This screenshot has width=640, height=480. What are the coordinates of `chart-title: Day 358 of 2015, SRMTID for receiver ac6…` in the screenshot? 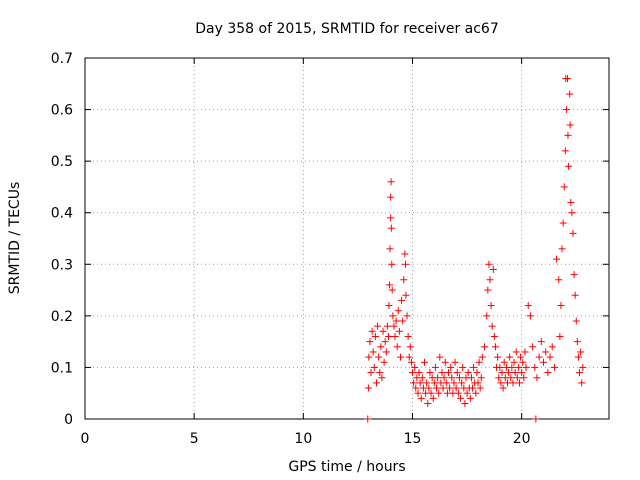 It's located at (347, 29).